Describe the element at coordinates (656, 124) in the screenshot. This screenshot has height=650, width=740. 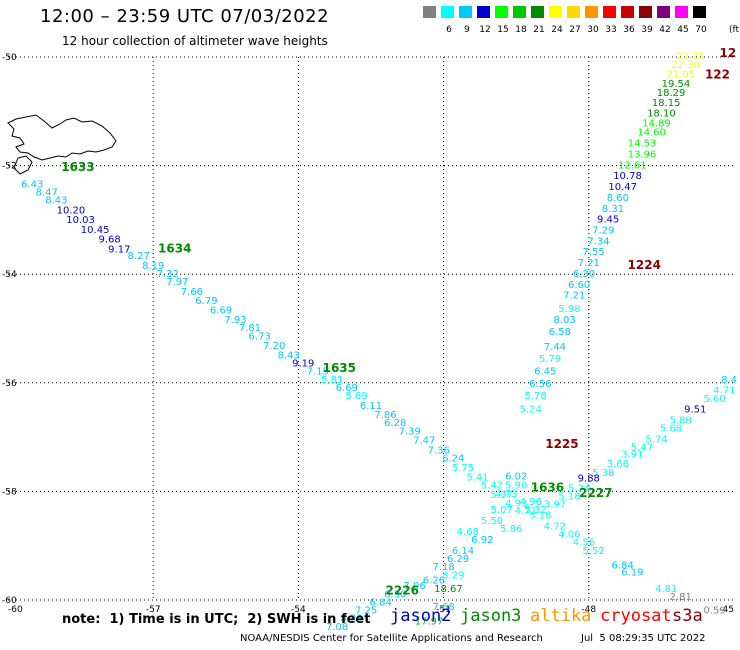
I see `wave-height-label: 14.89` at that location.